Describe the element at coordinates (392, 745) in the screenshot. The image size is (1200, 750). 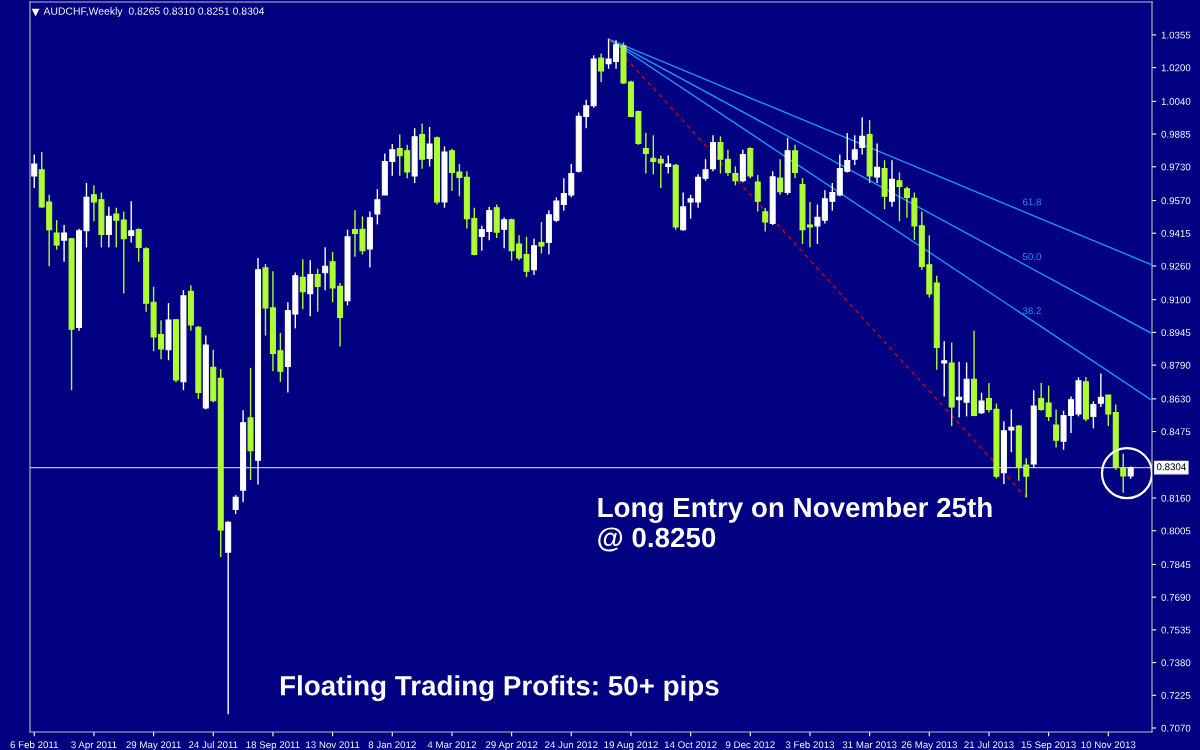
I see `x-tick-label: 8 Jan 2012` at that location.